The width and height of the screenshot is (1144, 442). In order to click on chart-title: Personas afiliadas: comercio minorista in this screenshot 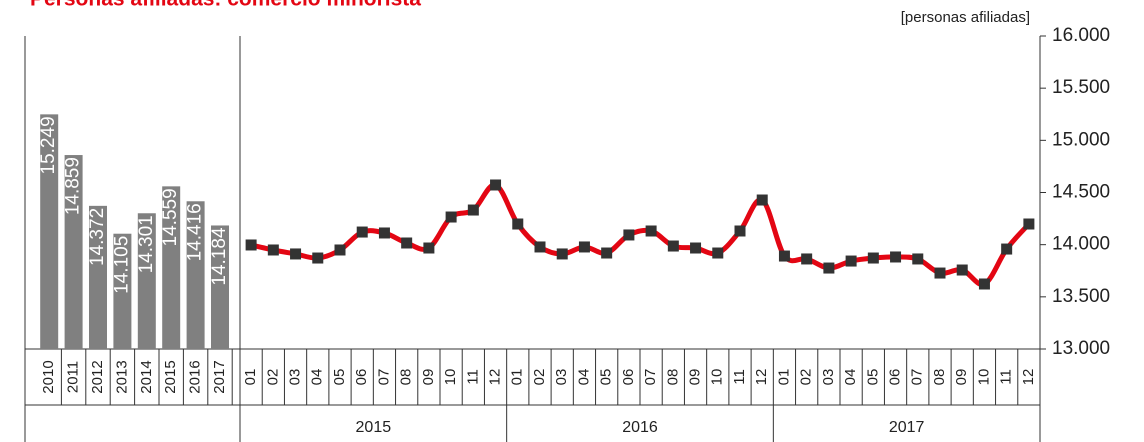, I will do `click(225, 5)`.